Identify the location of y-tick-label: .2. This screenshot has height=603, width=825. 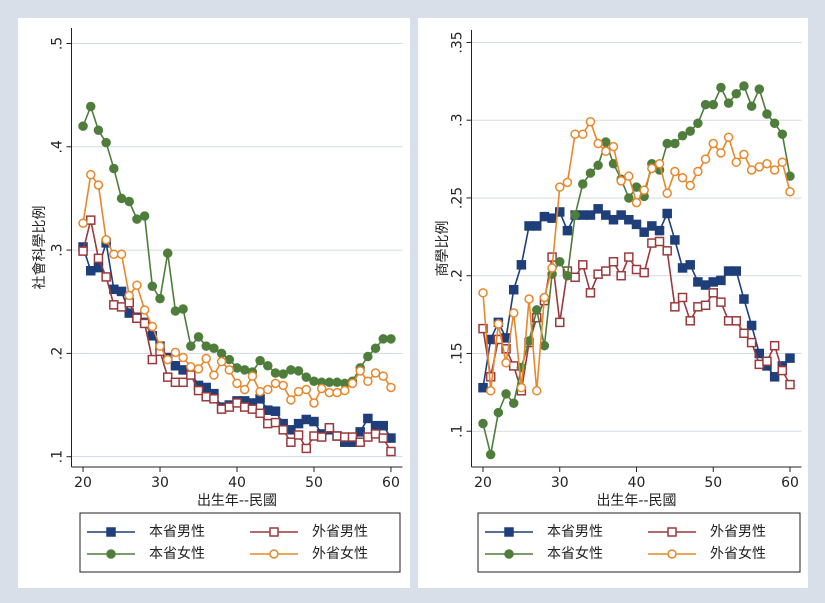
(458, 275).